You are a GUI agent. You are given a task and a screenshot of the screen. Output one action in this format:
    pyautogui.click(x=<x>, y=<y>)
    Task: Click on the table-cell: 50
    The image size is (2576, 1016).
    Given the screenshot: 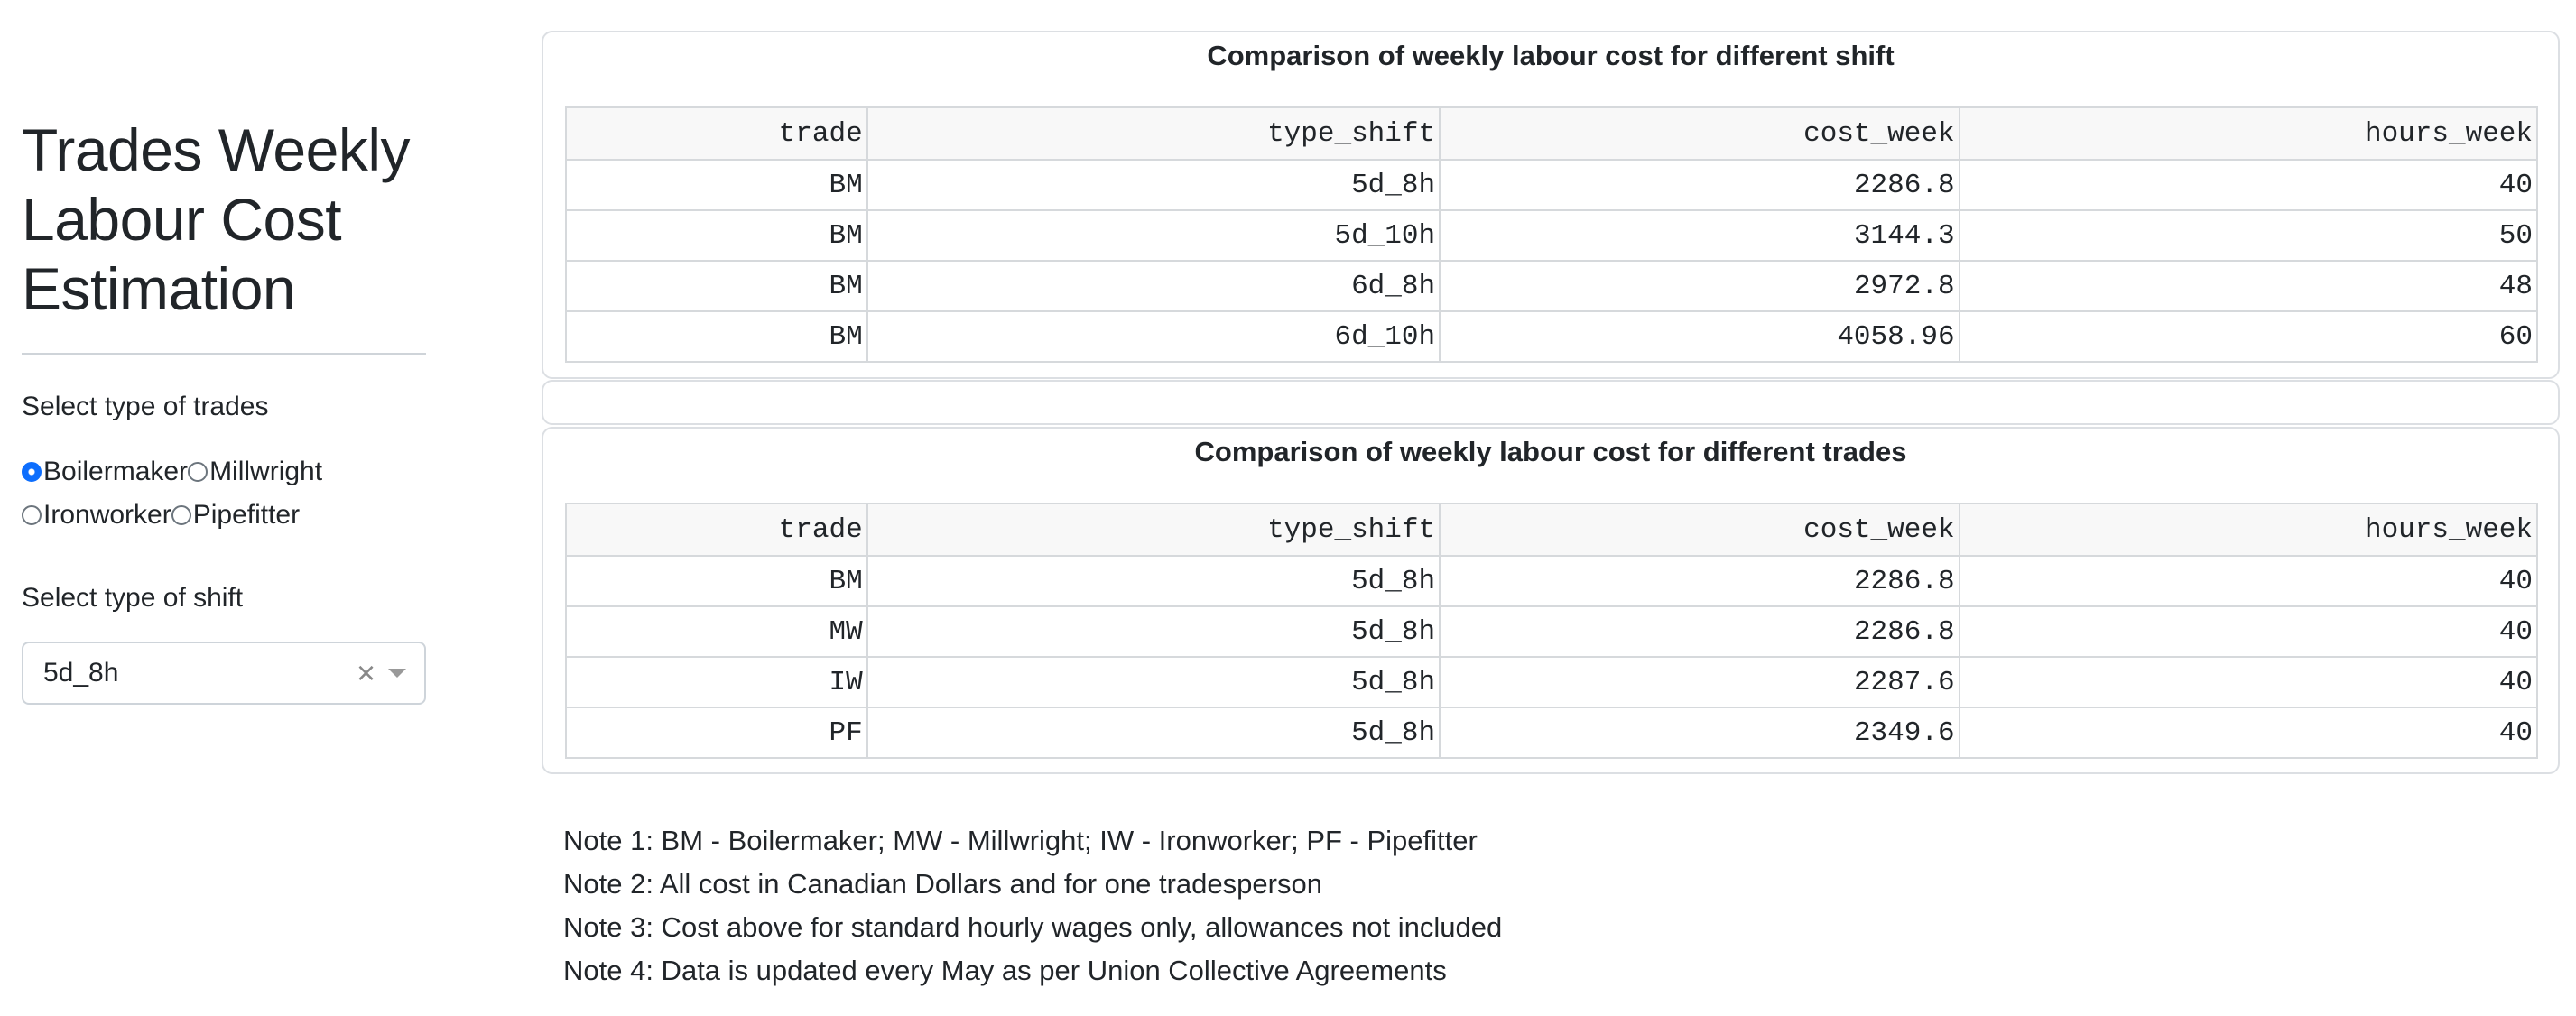 What is the action you would take?
    pyautogui.click(x=2248, y=235)
    